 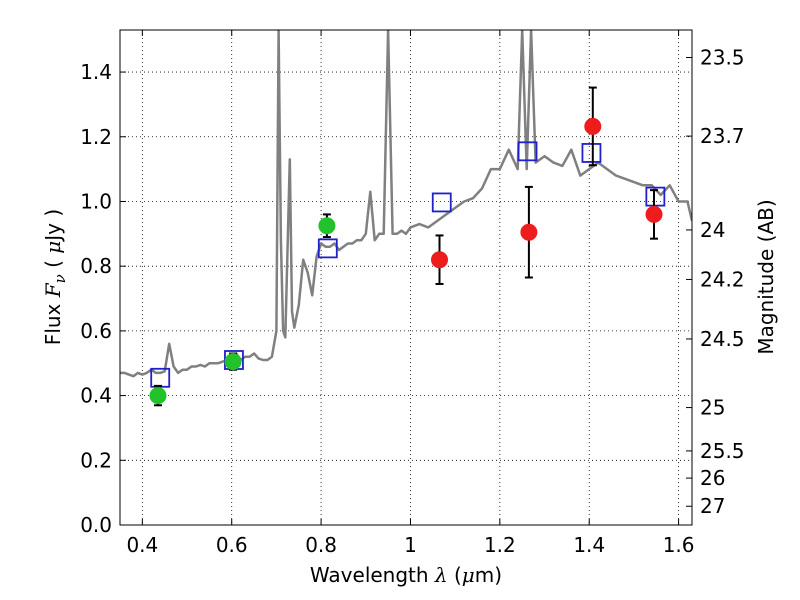 What do you see at coordinates (722, 451) in the screenshot?
I see `mag-tick-label: 25.5` at bounding box center [722, 451].